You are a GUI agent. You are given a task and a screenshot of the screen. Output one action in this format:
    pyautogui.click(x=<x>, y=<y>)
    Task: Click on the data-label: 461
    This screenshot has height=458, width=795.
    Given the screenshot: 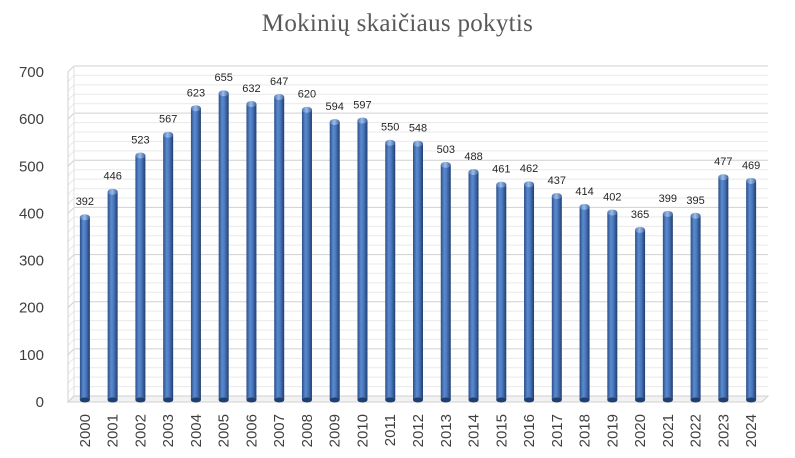 What is the action you would take?
    pyautogui.click(x=501, y=170)
    